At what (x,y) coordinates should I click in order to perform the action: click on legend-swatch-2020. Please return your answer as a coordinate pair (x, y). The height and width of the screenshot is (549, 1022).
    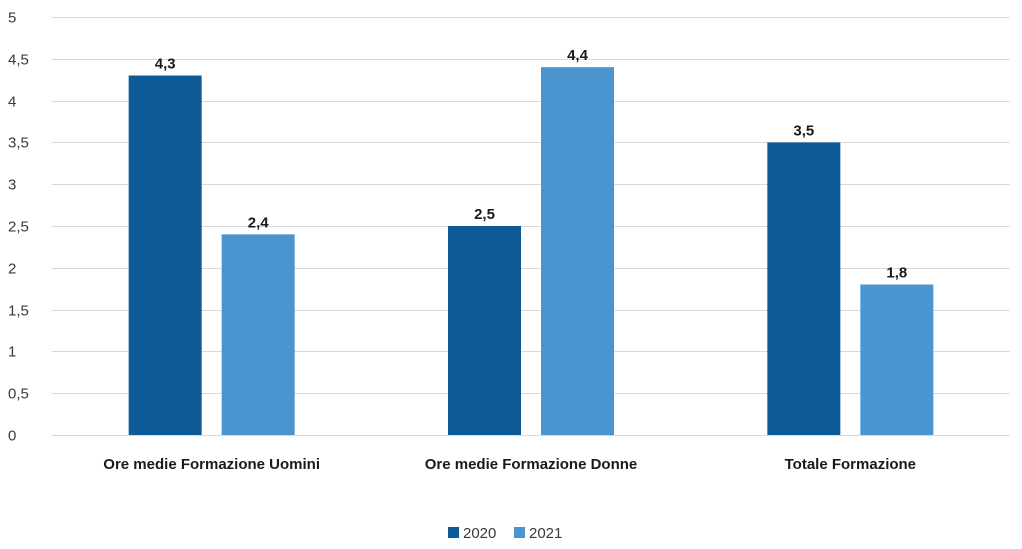
    Looking at the image, I should click on (453, 532).